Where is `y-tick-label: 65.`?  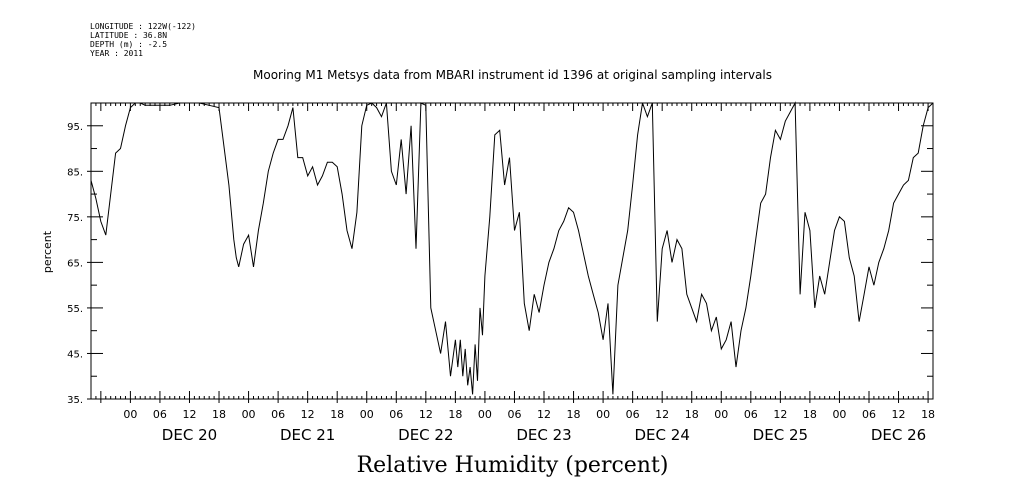 y-tick-label: 65. is located at coordinates (75, 263).